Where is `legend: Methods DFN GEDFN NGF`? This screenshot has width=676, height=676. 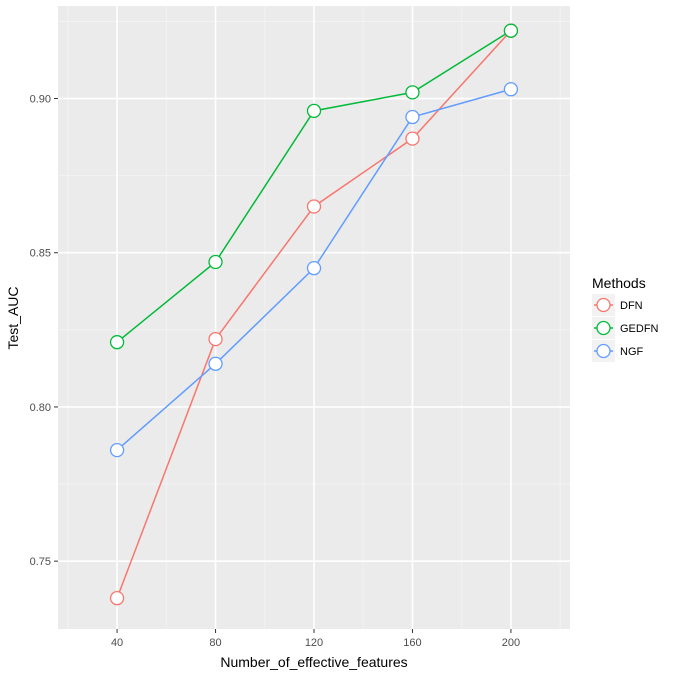 legend: Methods DFN GEDFN NGF is located at coordinates (625, 318).